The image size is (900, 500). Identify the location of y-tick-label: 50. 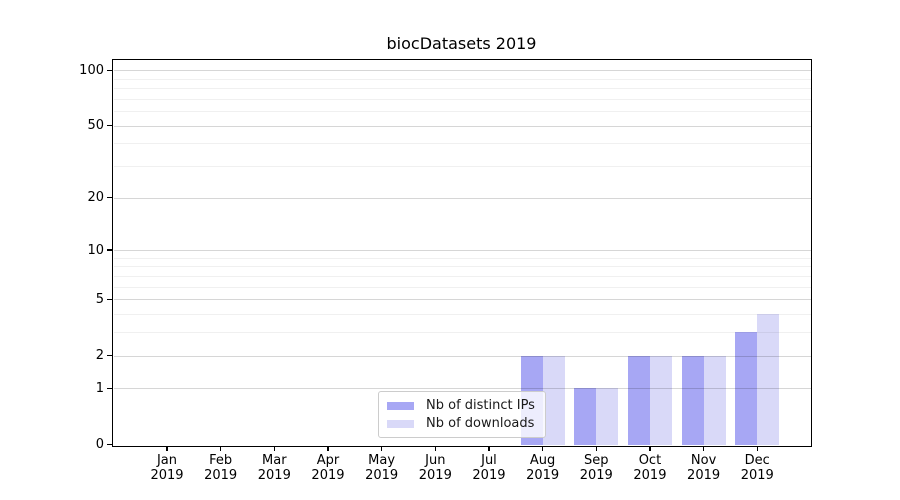
(95, 126).